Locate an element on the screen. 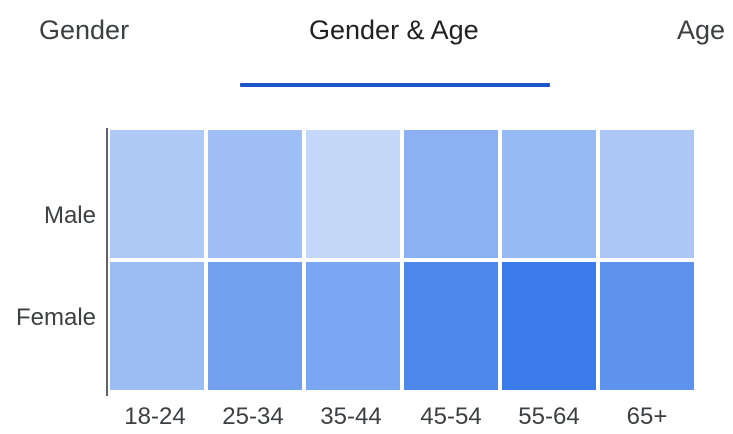  tab-gender: Gender is located at coordinates (84, 30).